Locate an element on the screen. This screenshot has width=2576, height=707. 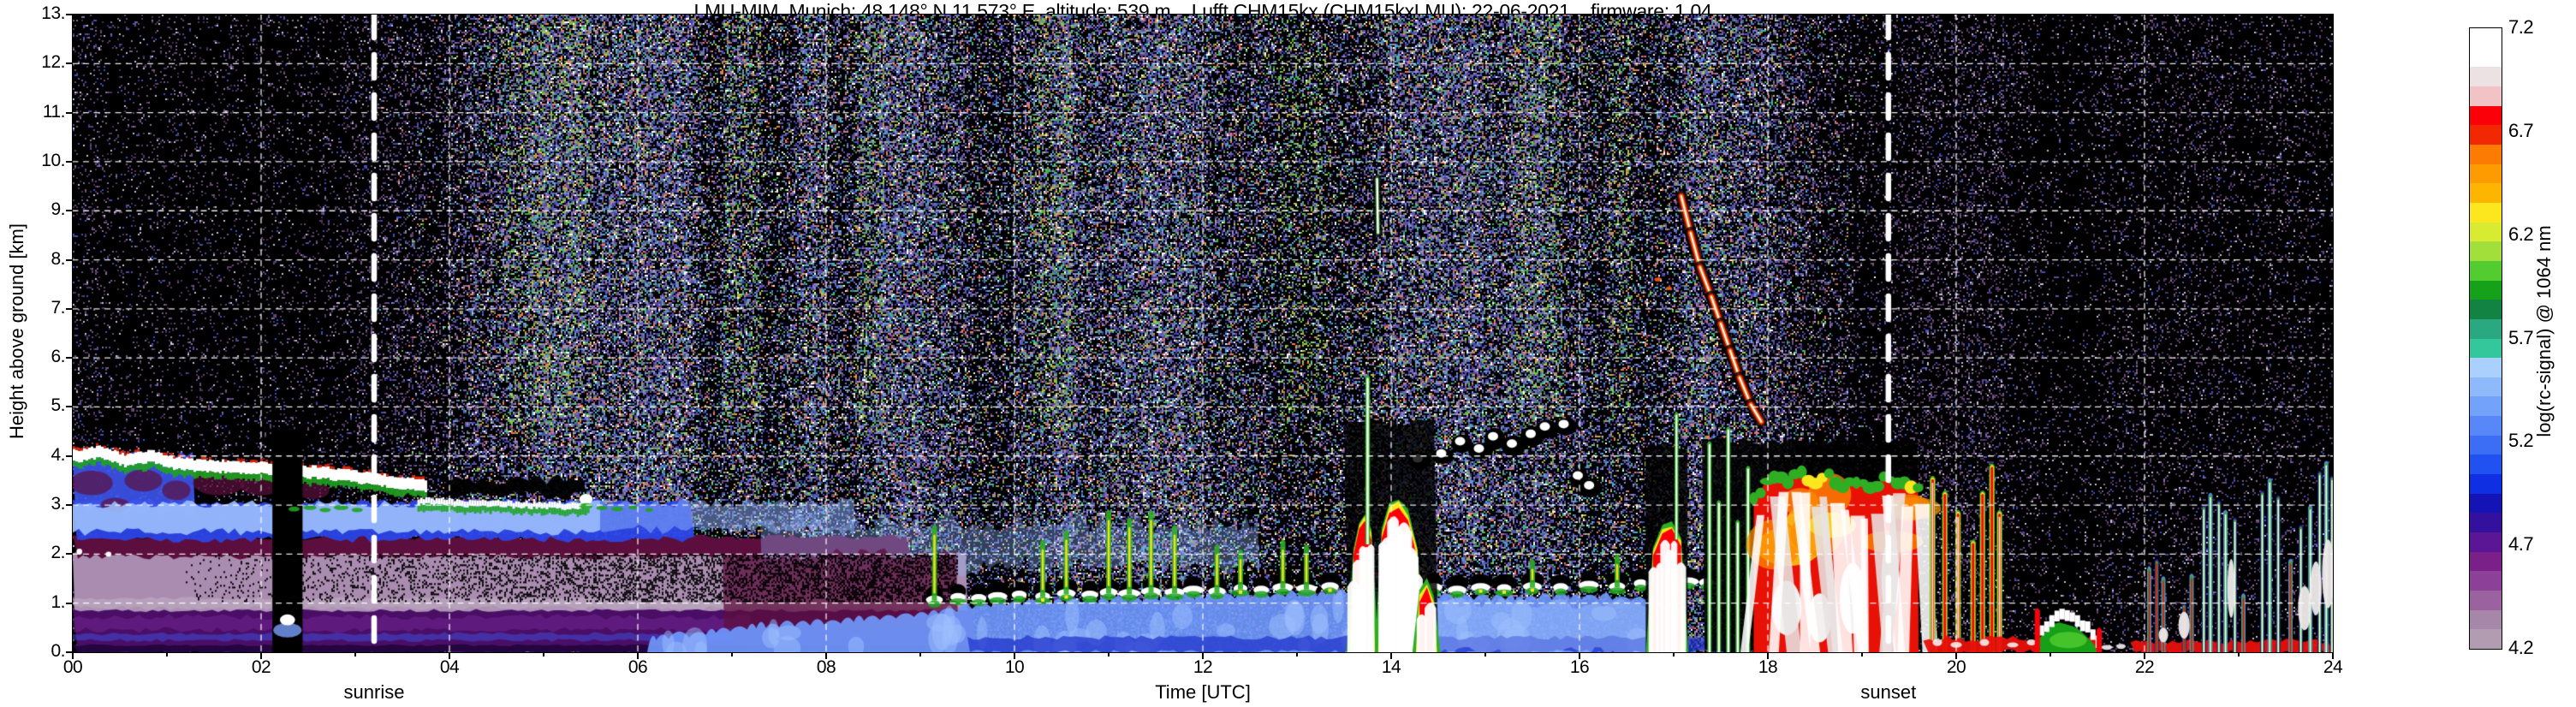
y-tick-label: 6. is located at coordinates (58, 357).